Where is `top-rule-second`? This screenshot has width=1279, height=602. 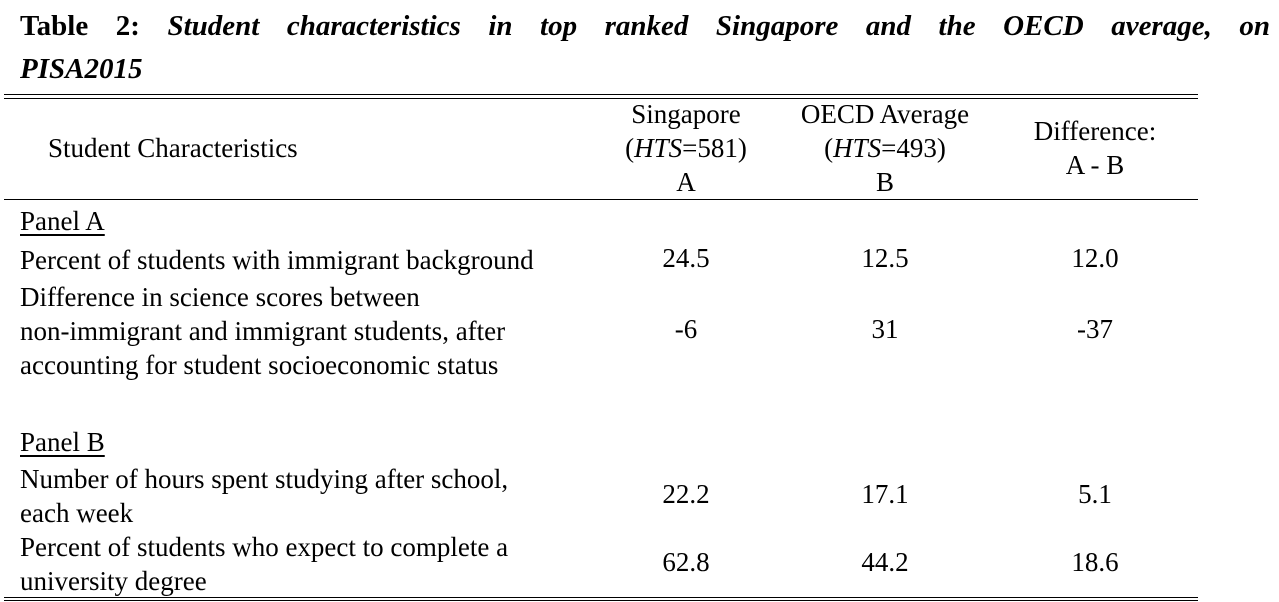 top-rule-second is located at coordinates (601, 98).